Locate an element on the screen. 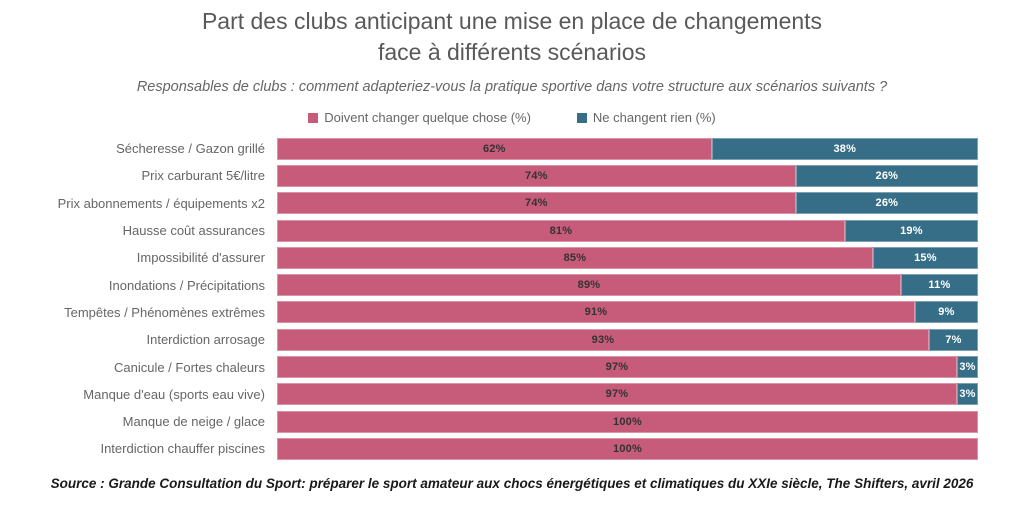  chart-title-line2: face à différents scénarios is located at coordinates (512, 52).